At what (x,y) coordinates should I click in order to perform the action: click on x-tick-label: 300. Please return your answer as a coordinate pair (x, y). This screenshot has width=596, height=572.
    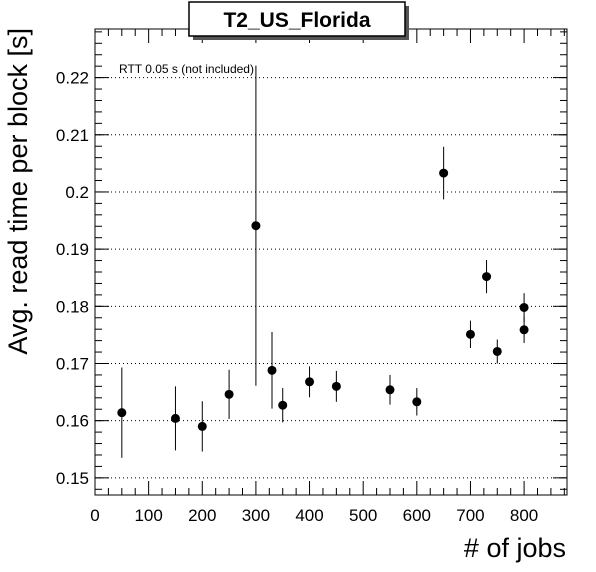
    Looking at the image, I should click on (256, 515).